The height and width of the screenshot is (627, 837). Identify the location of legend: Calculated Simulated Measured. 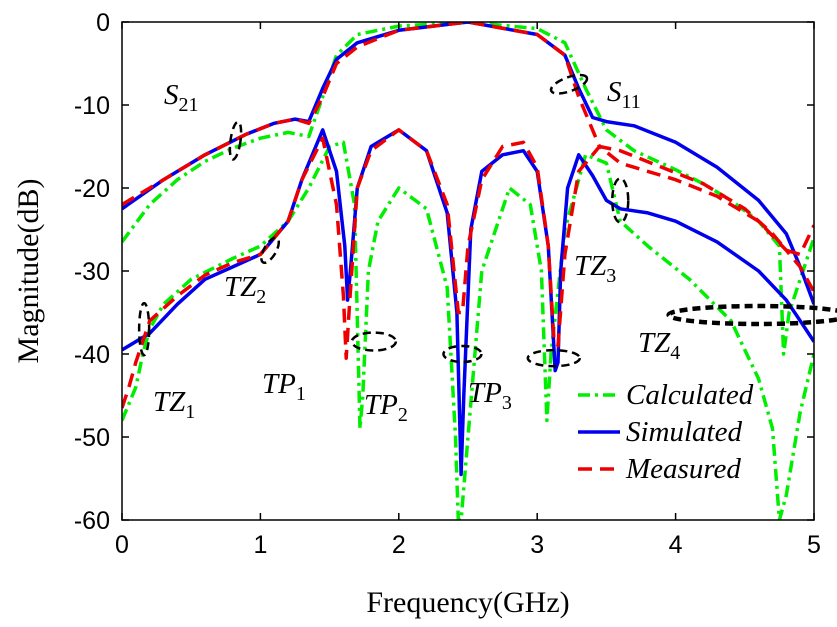
(666, 432).